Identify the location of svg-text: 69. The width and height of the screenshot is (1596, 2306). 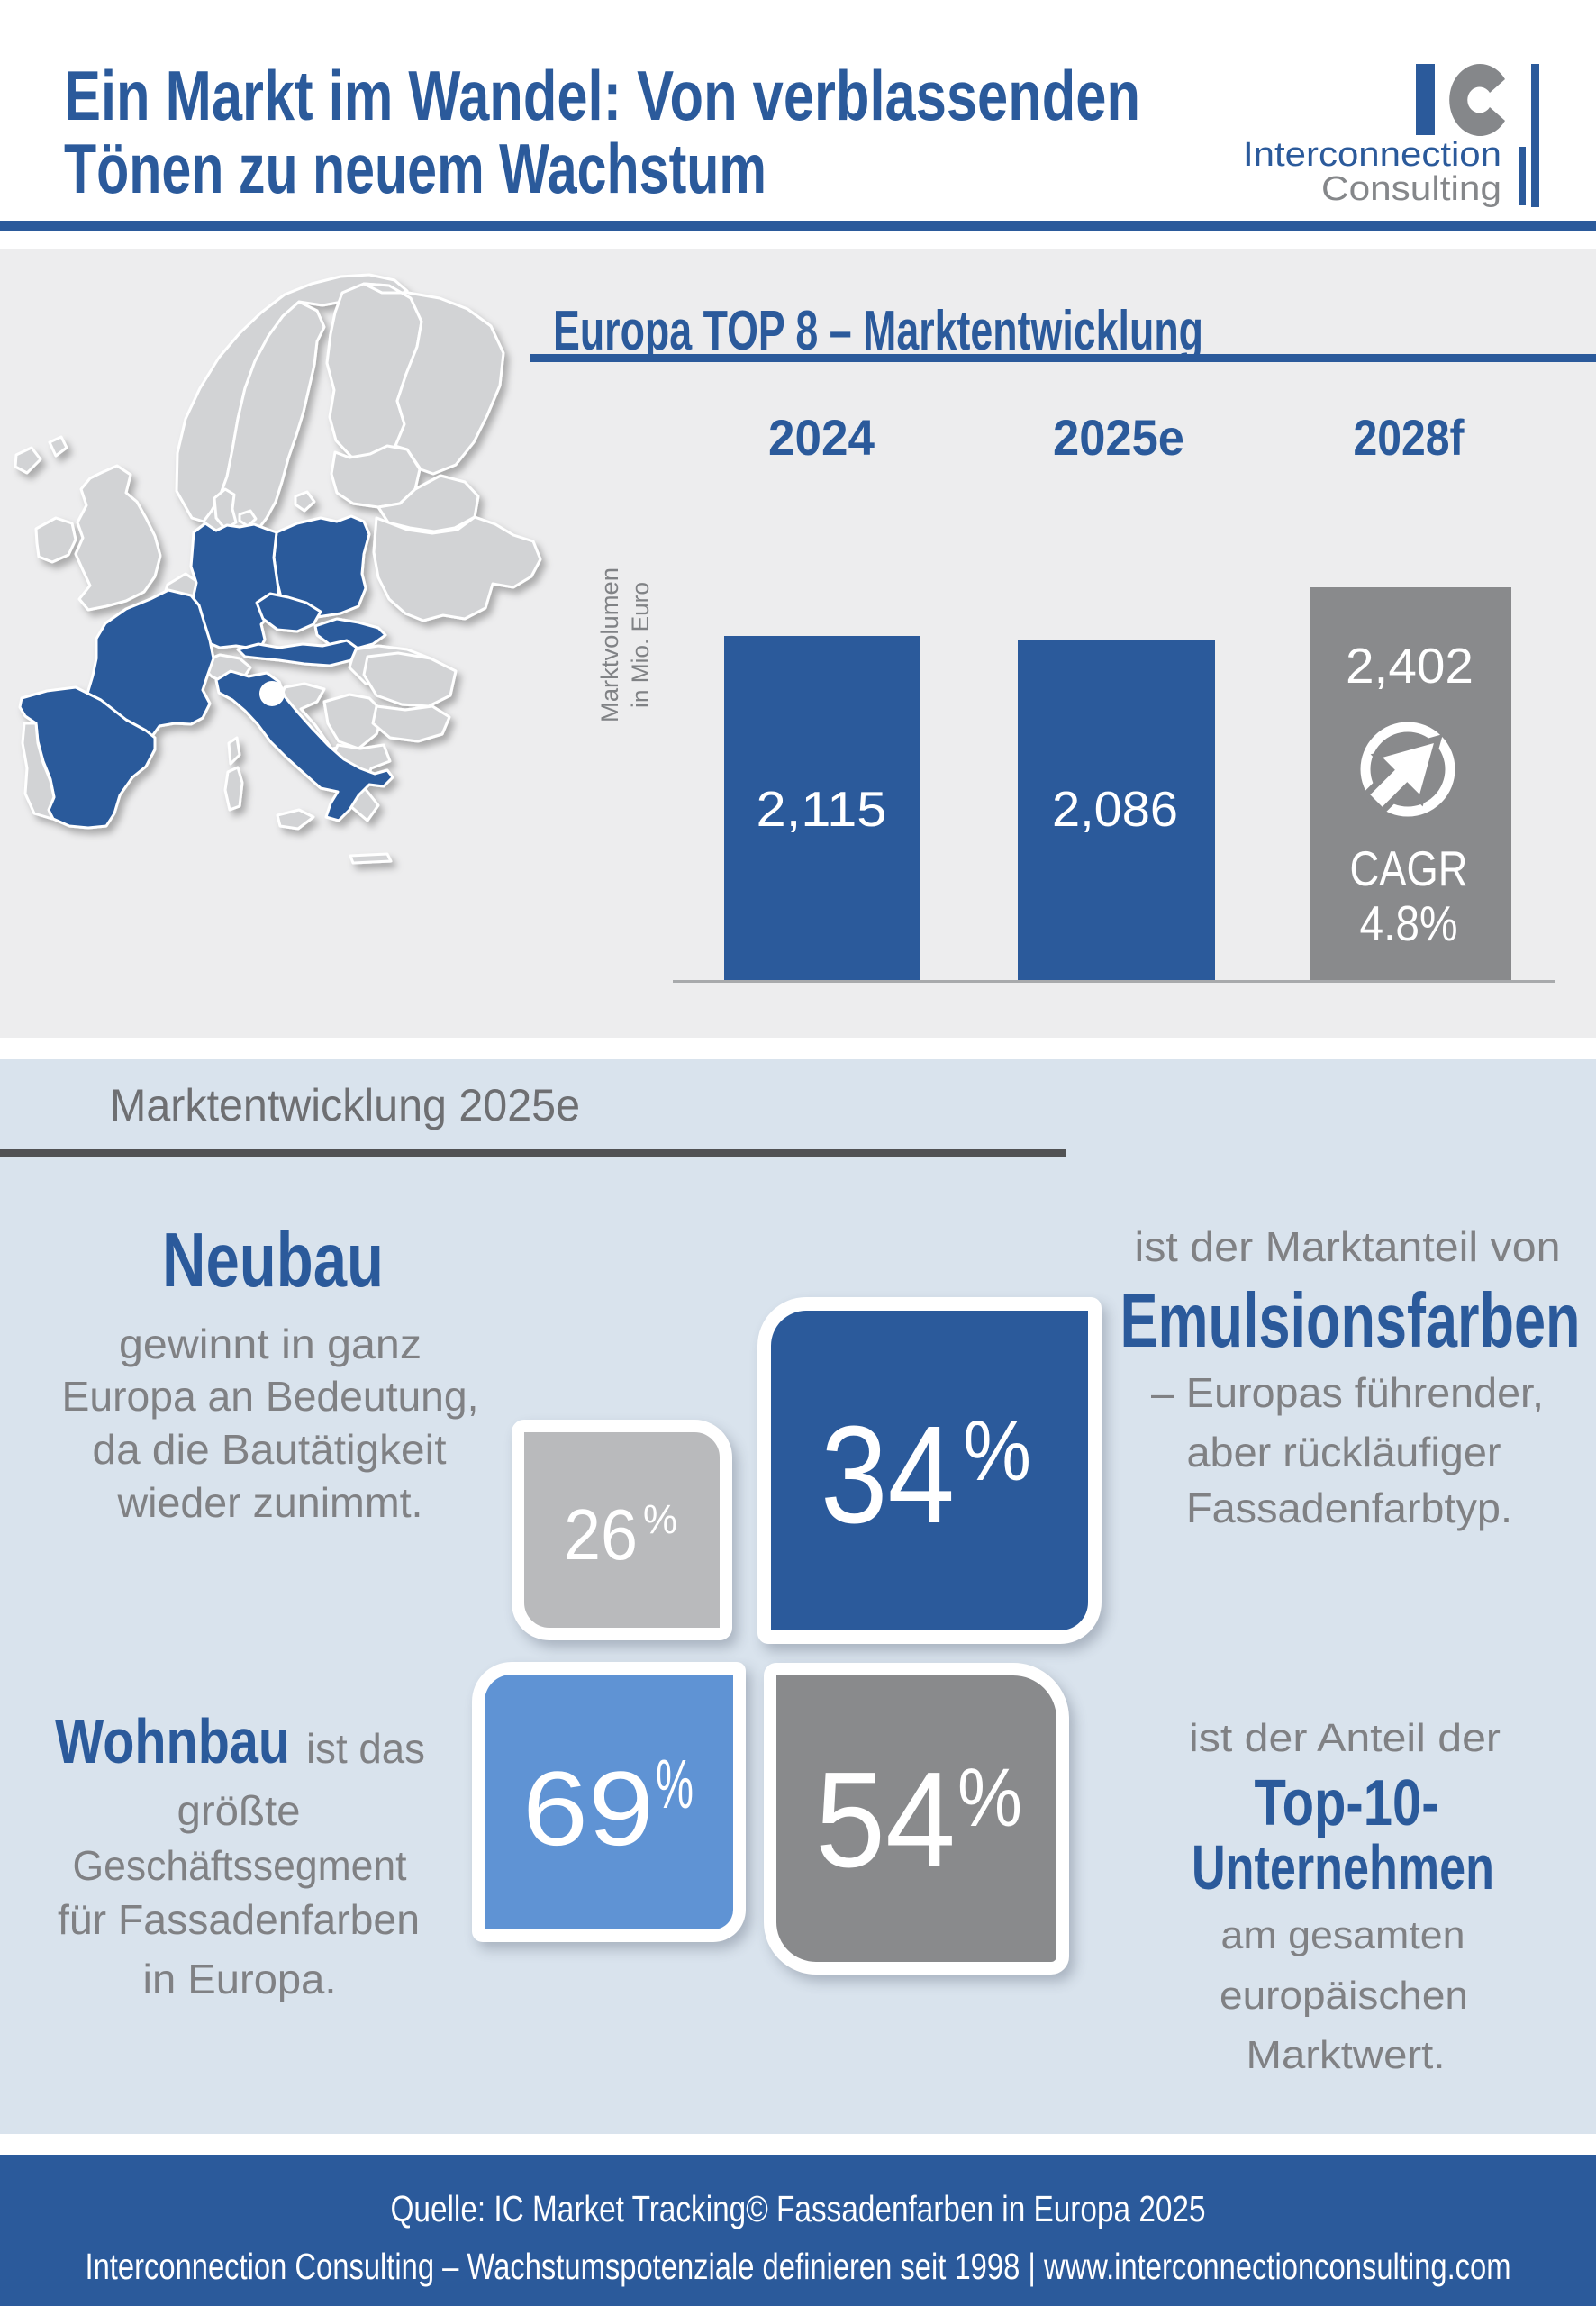
(588, 1808).